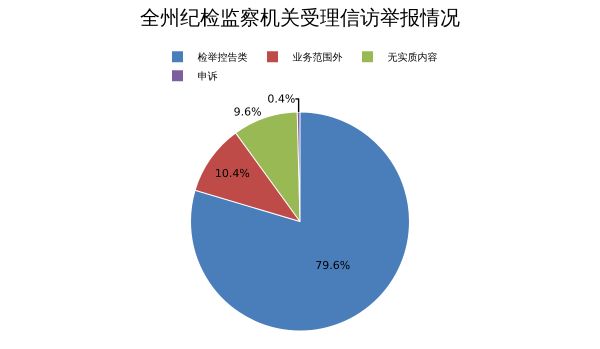 This screenshot has width=600, height=349. Describe the element at coordinates (232, 173) in the screenshot. I see `data-label: 10.4%` at that location.